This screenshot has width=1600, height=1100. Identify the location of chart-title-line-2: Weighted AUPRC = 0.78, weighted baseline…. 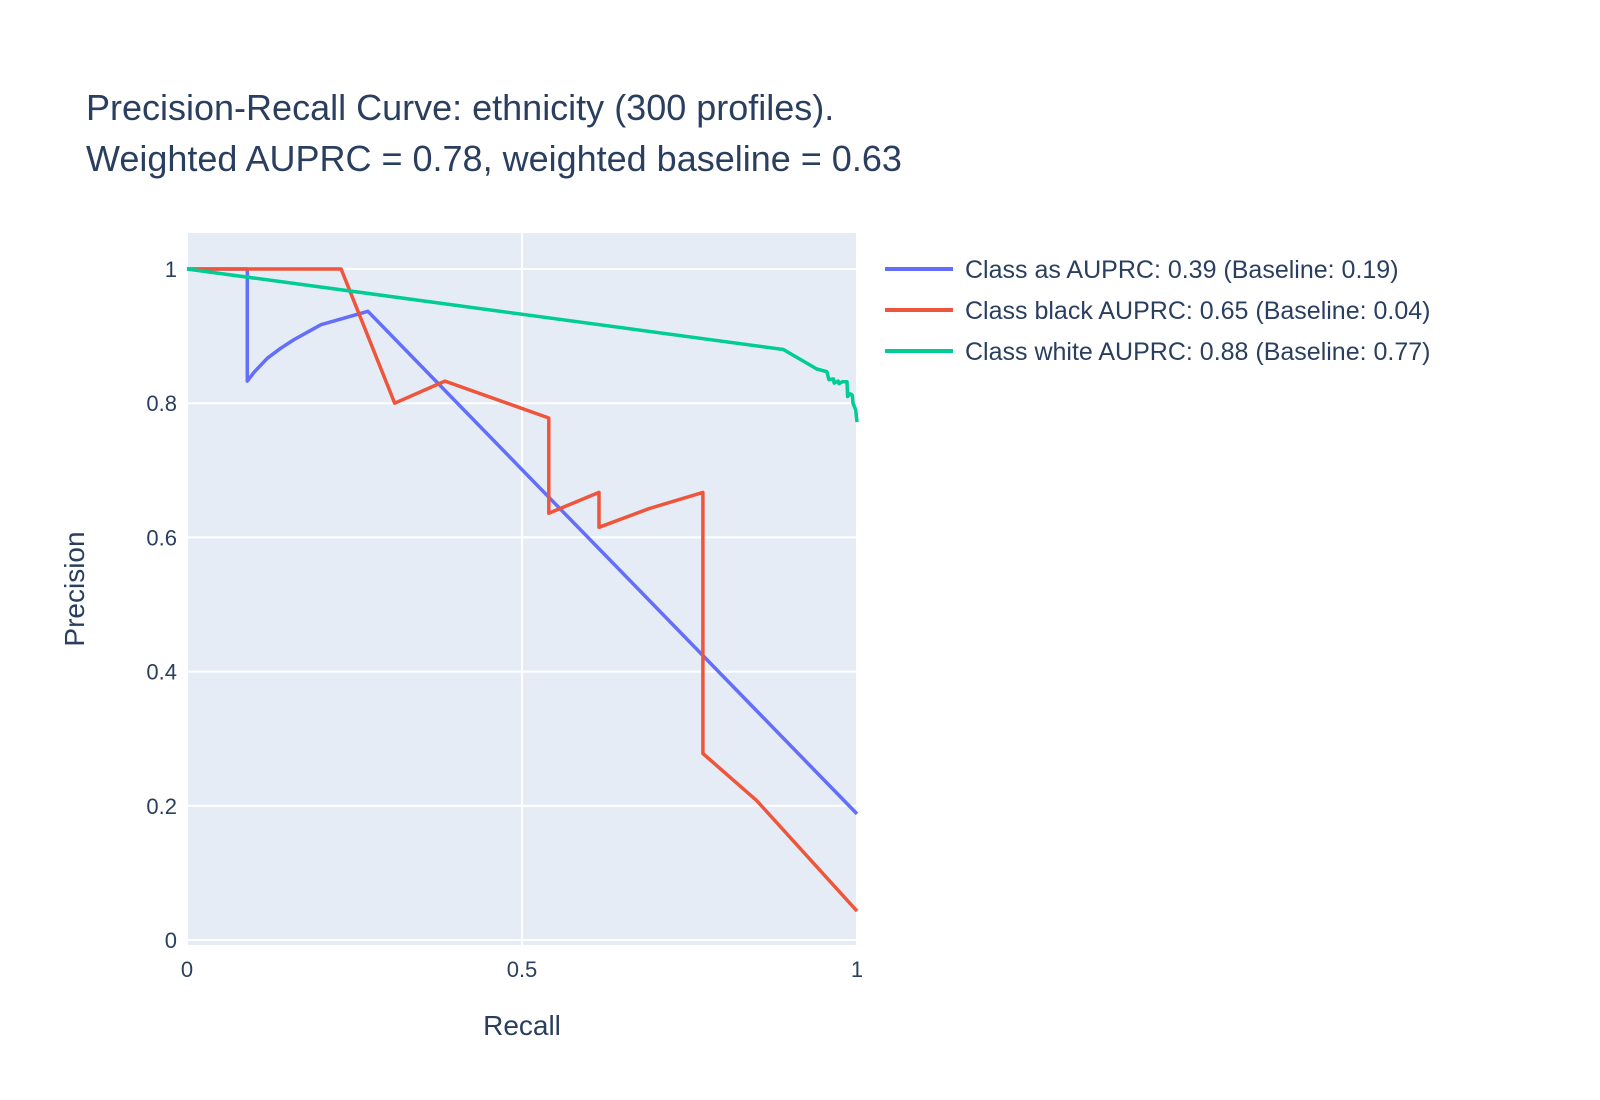
(494, 158).